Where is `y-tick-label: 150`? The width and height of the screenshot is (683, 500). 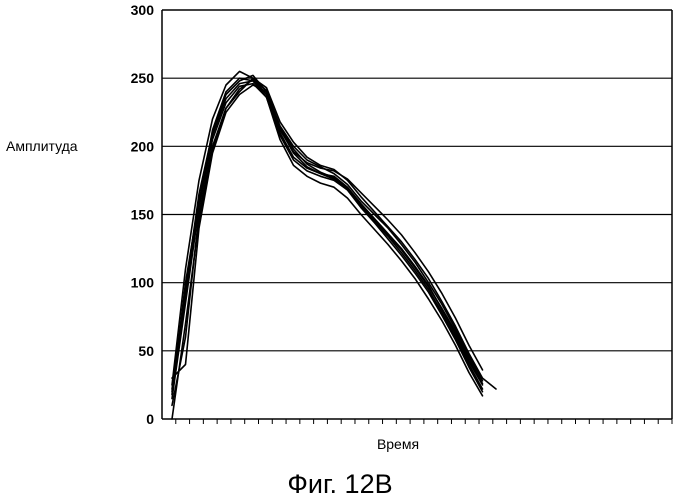 y-tick-label: 150 is located at coordinates (143, 215).